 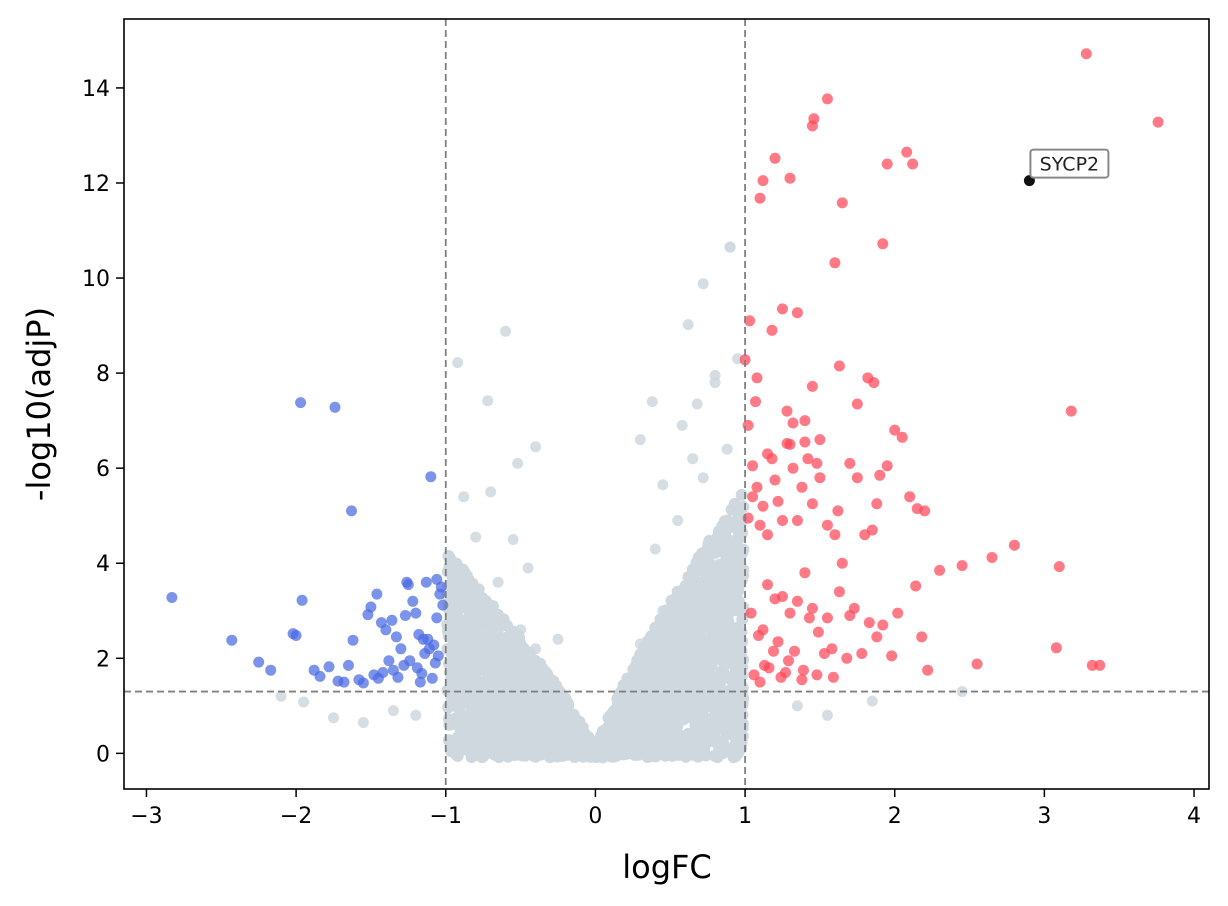 I want to click on x-tick-label: 1, so click(x=745, y=816).